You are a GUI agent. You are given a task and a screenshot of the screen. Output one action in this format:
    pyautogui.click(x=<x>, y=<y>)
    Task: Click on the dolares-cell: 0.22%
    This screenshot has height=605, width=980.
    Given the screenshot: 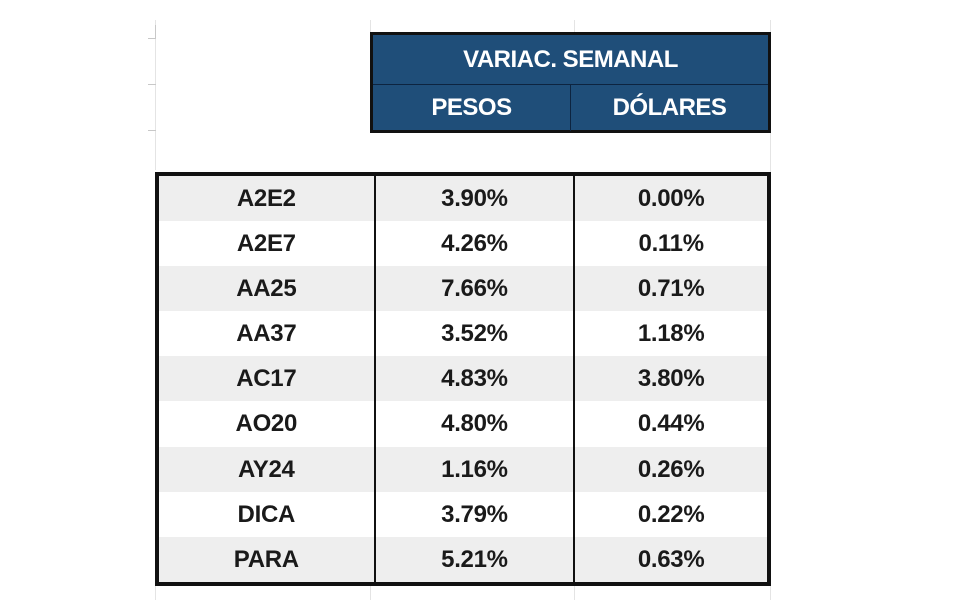 What is the action you would take?
    pyautogui.click(x=670, y=514)
    